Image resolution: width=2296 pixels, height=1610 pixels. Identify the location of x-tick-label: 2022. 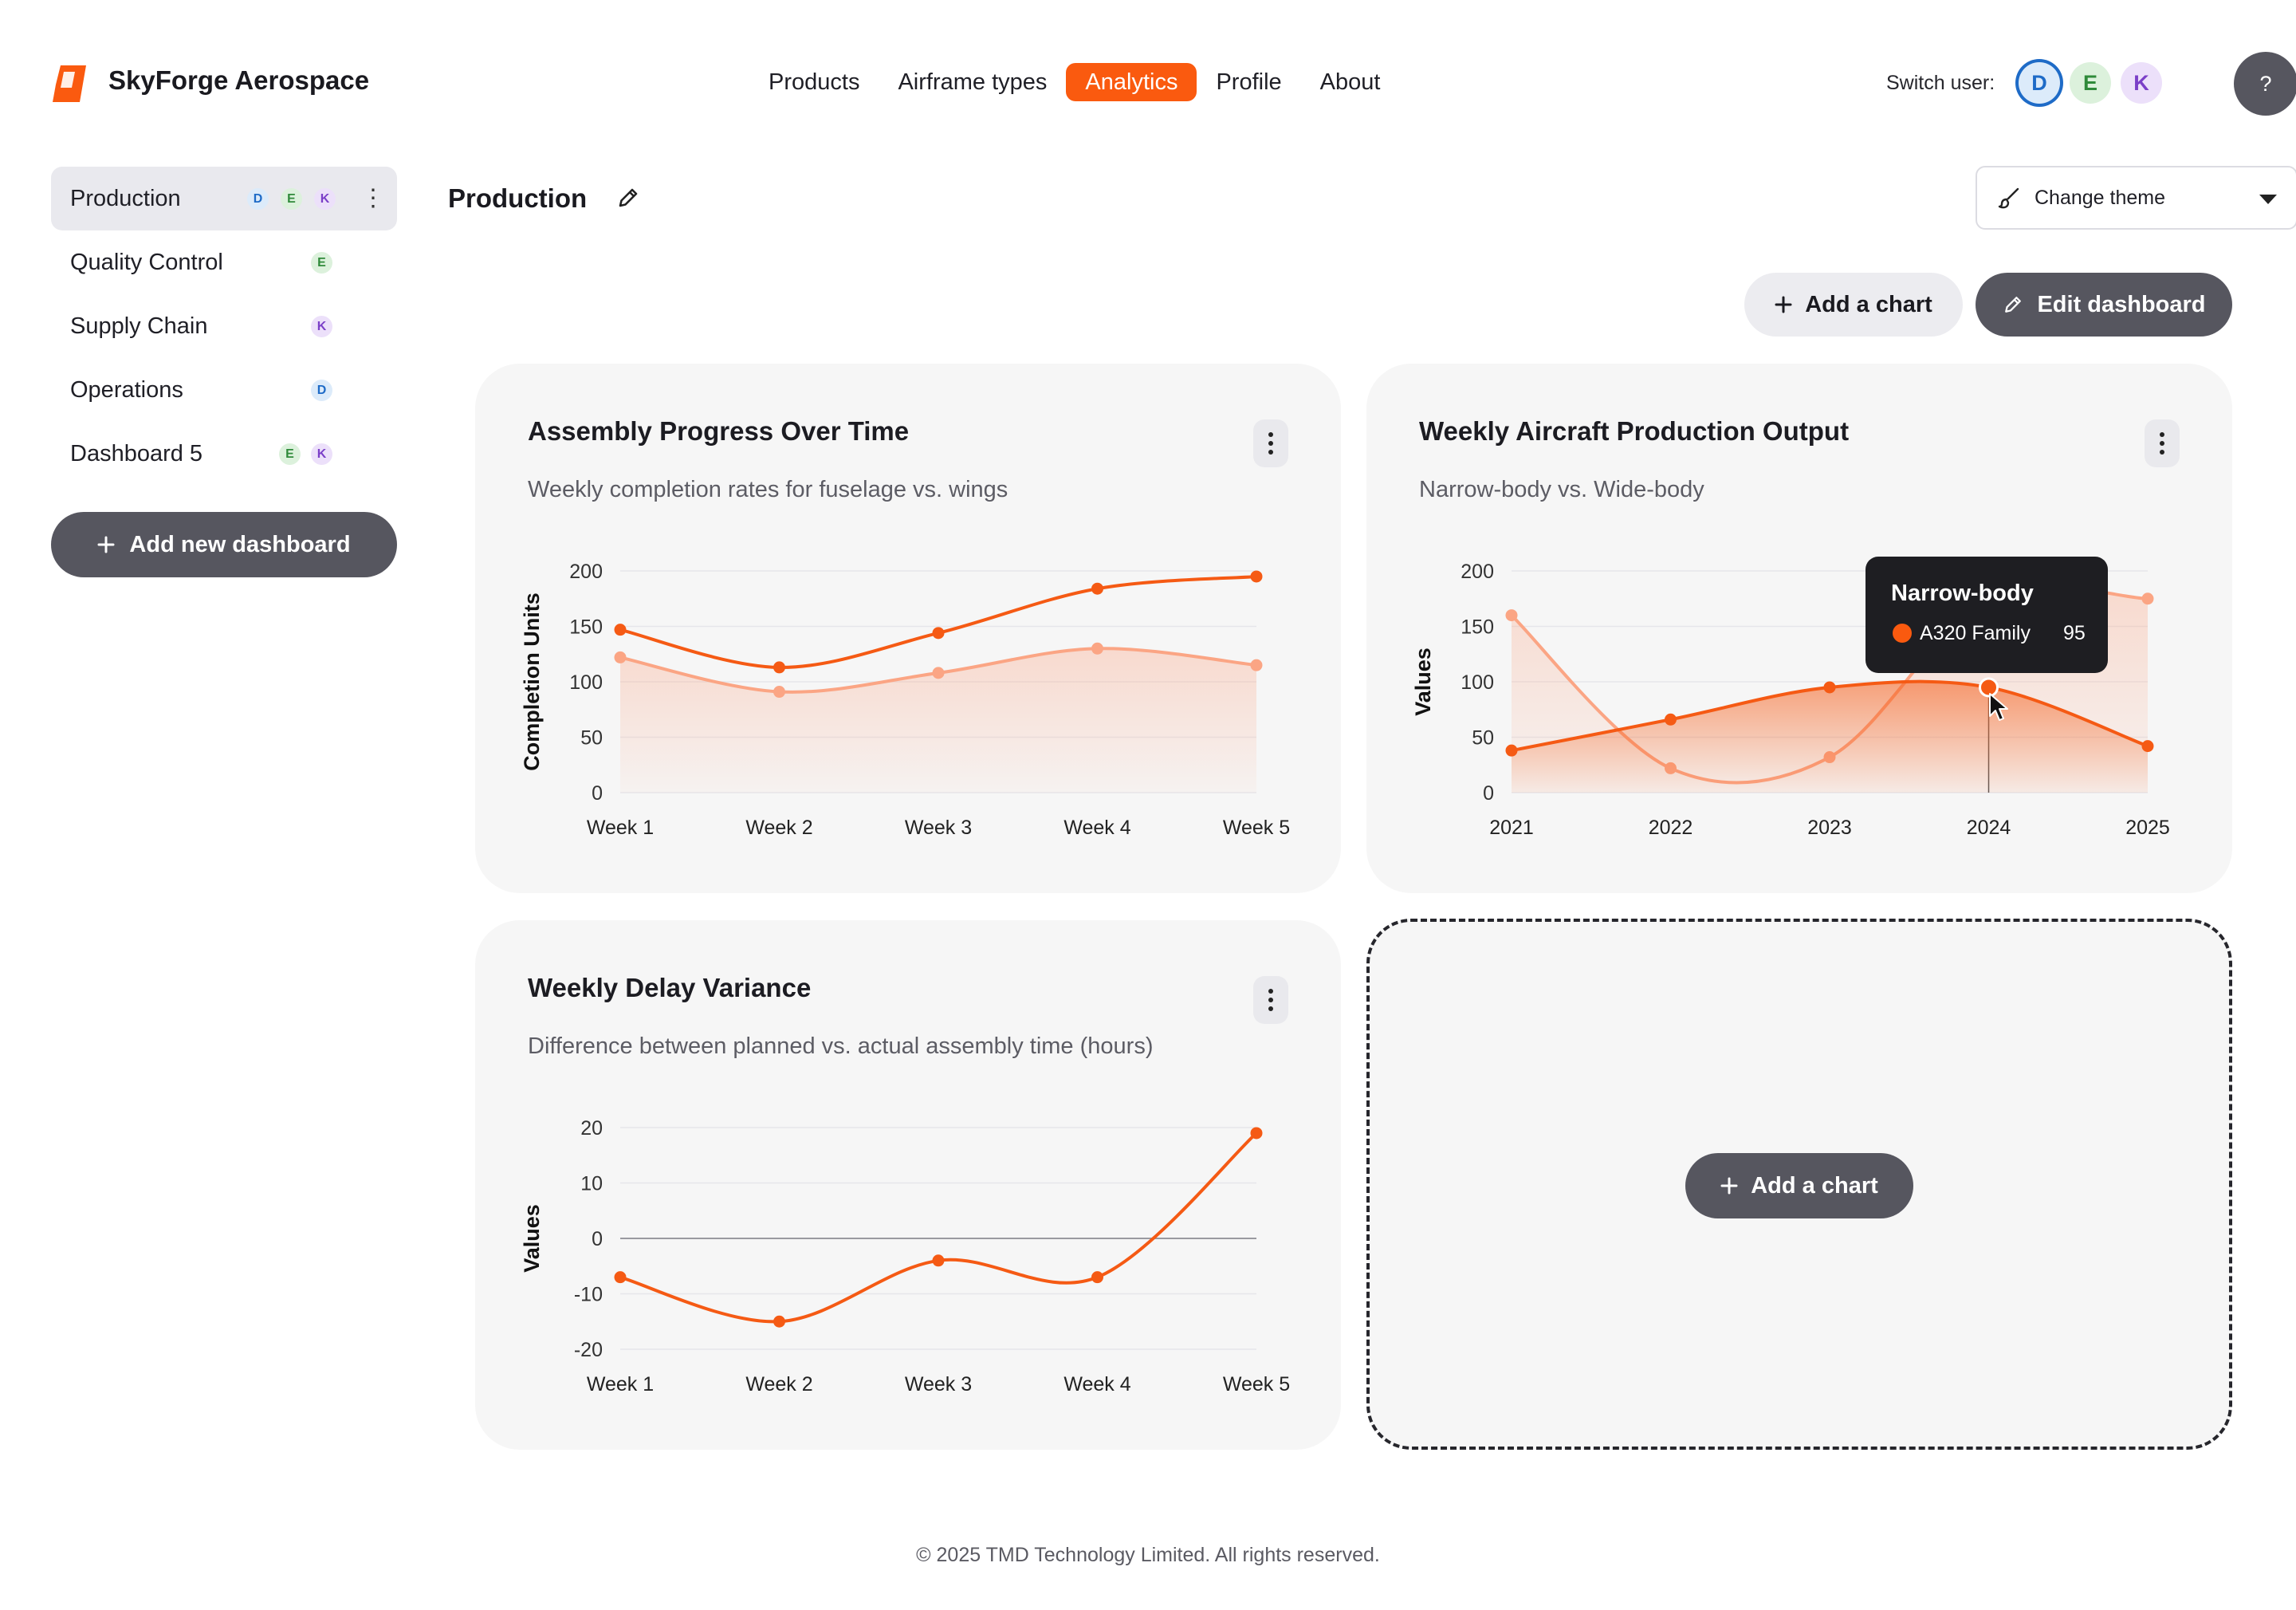
(1671, 828).